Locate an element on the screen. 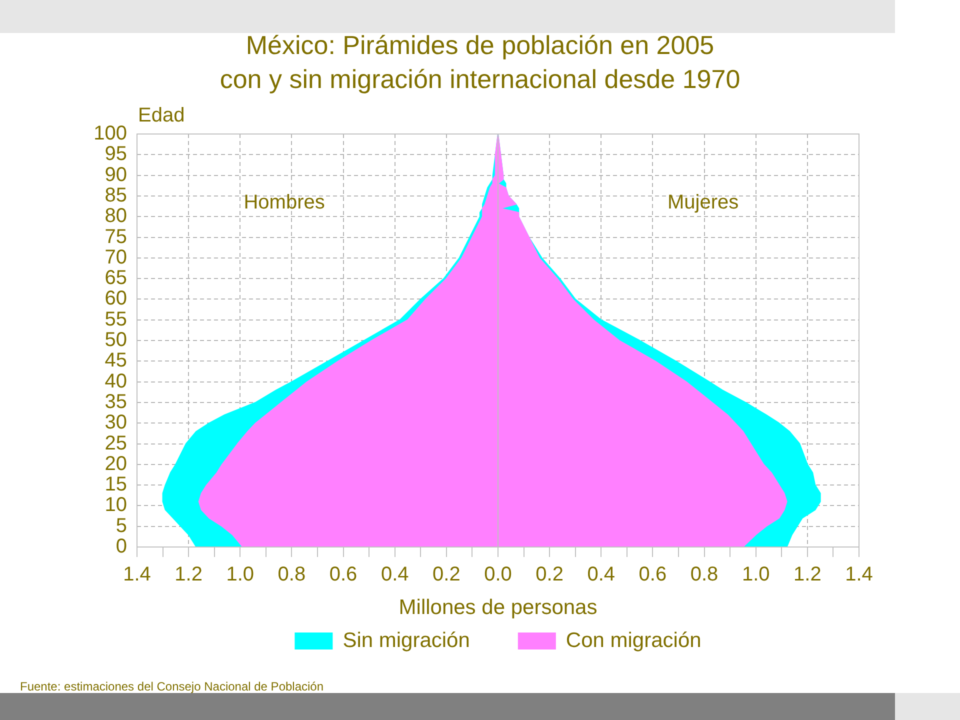  y-tick-label: 50 is located at coordinates (115, 340).